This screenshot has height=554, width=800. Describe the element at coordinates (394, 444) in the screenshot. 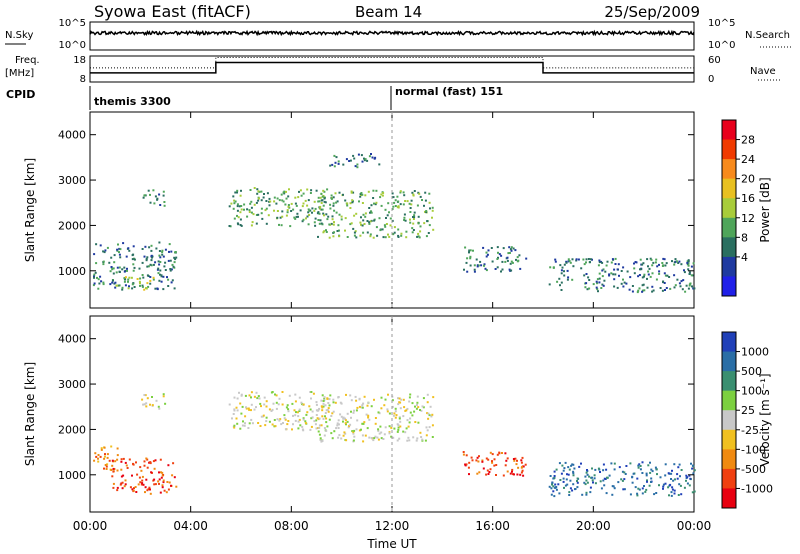

I see `velocity-data` at that location.